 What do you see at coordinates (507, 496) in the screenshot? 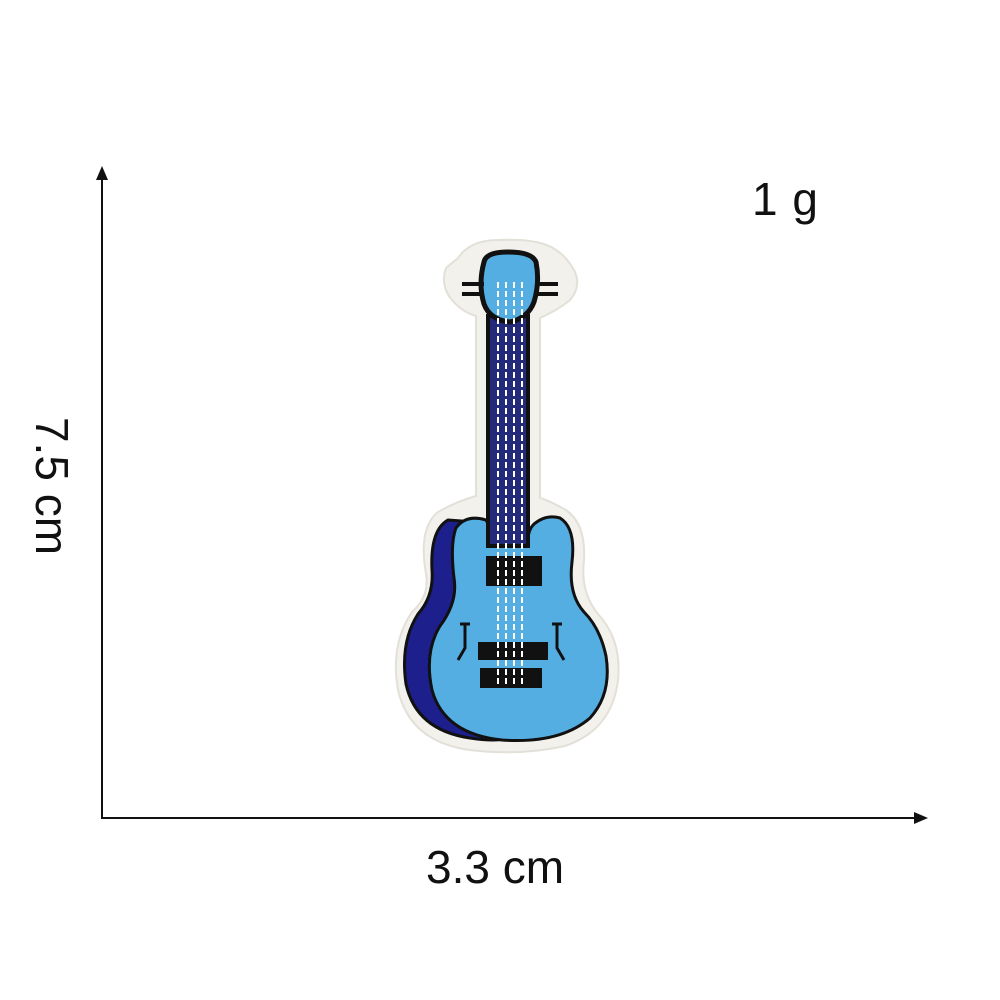
I see `guitar-patch-icon` at bounding box center [507, 496].